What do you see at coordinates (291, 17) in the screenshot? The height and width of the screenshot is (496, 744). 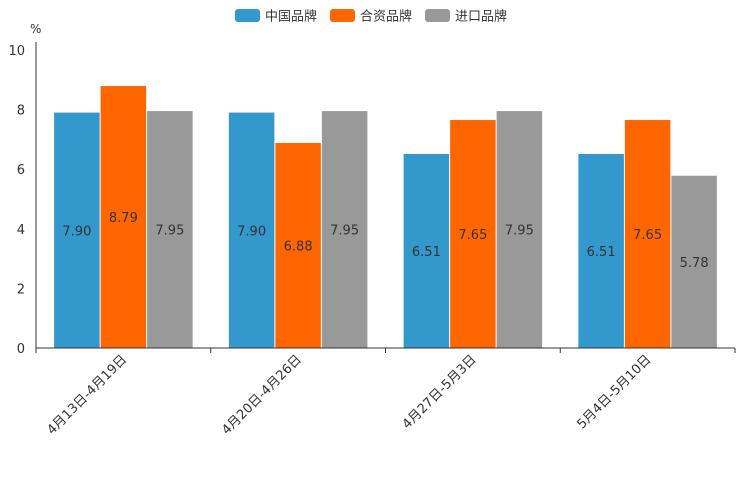 I see `legend-label: 中国品牌` at bounding box center [291, 17].